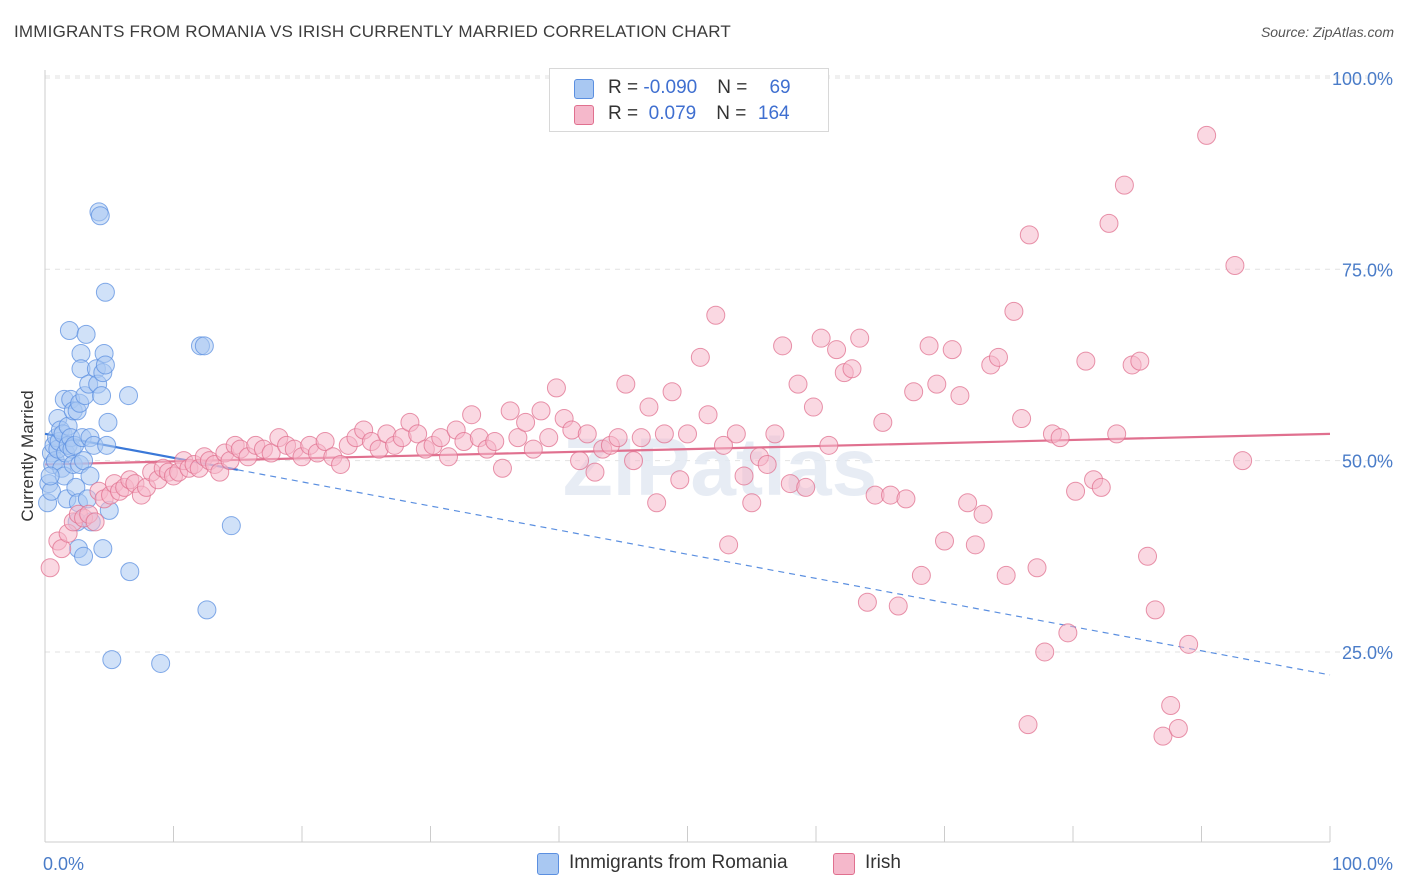  I want to click on source-label: Source: ZipAtlas.com, so click(1327, 32).